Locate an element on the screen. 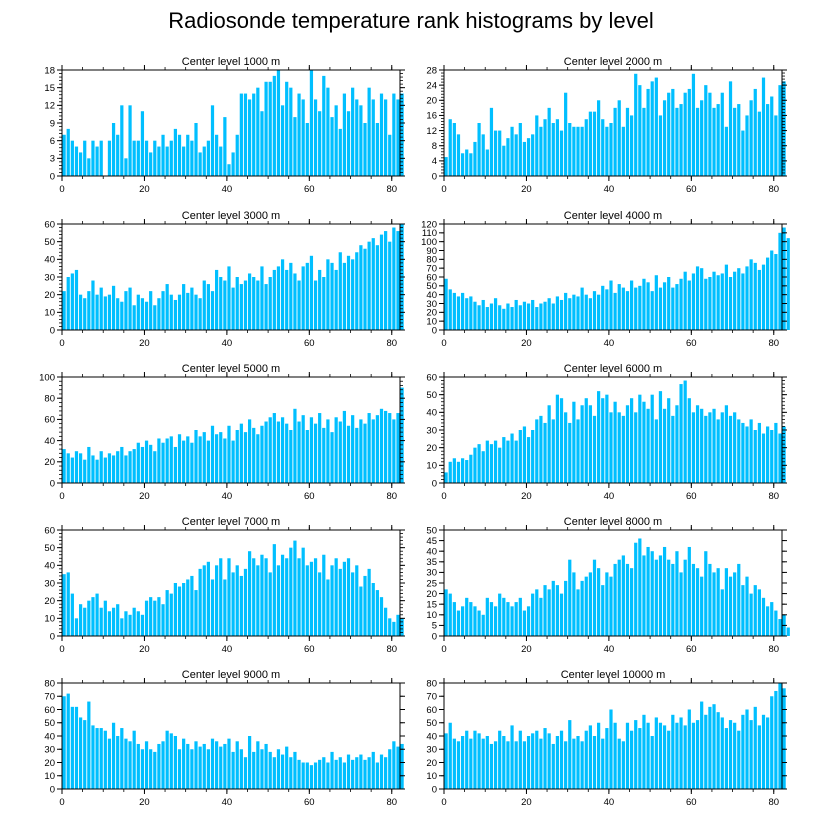  y-tick-label: 10 is located at coordinates (49, 776).